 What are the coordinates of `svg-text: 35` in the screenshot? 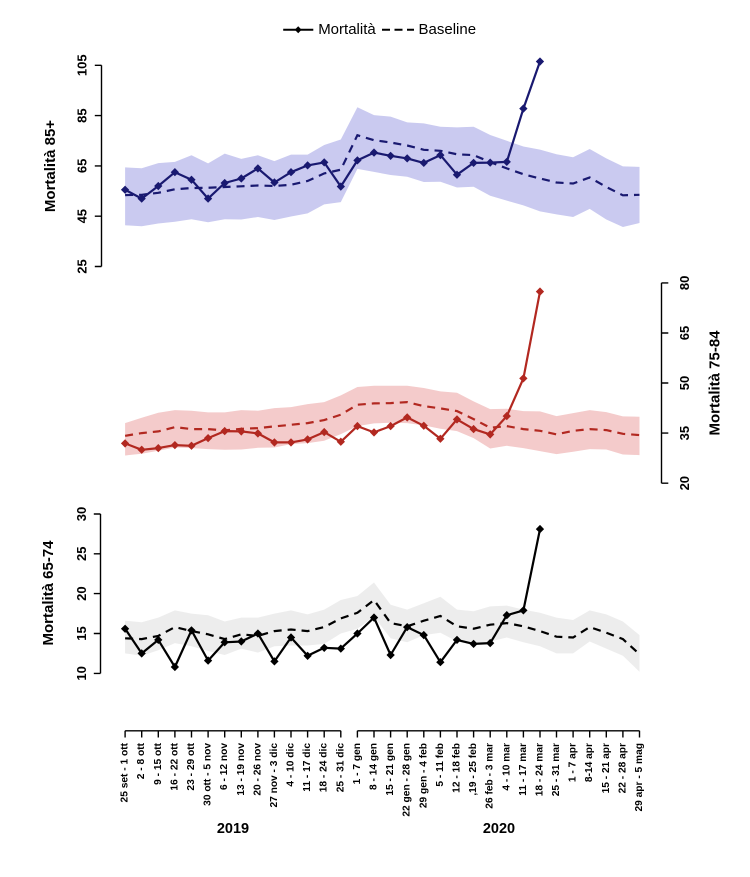 It's located at (684, 433).